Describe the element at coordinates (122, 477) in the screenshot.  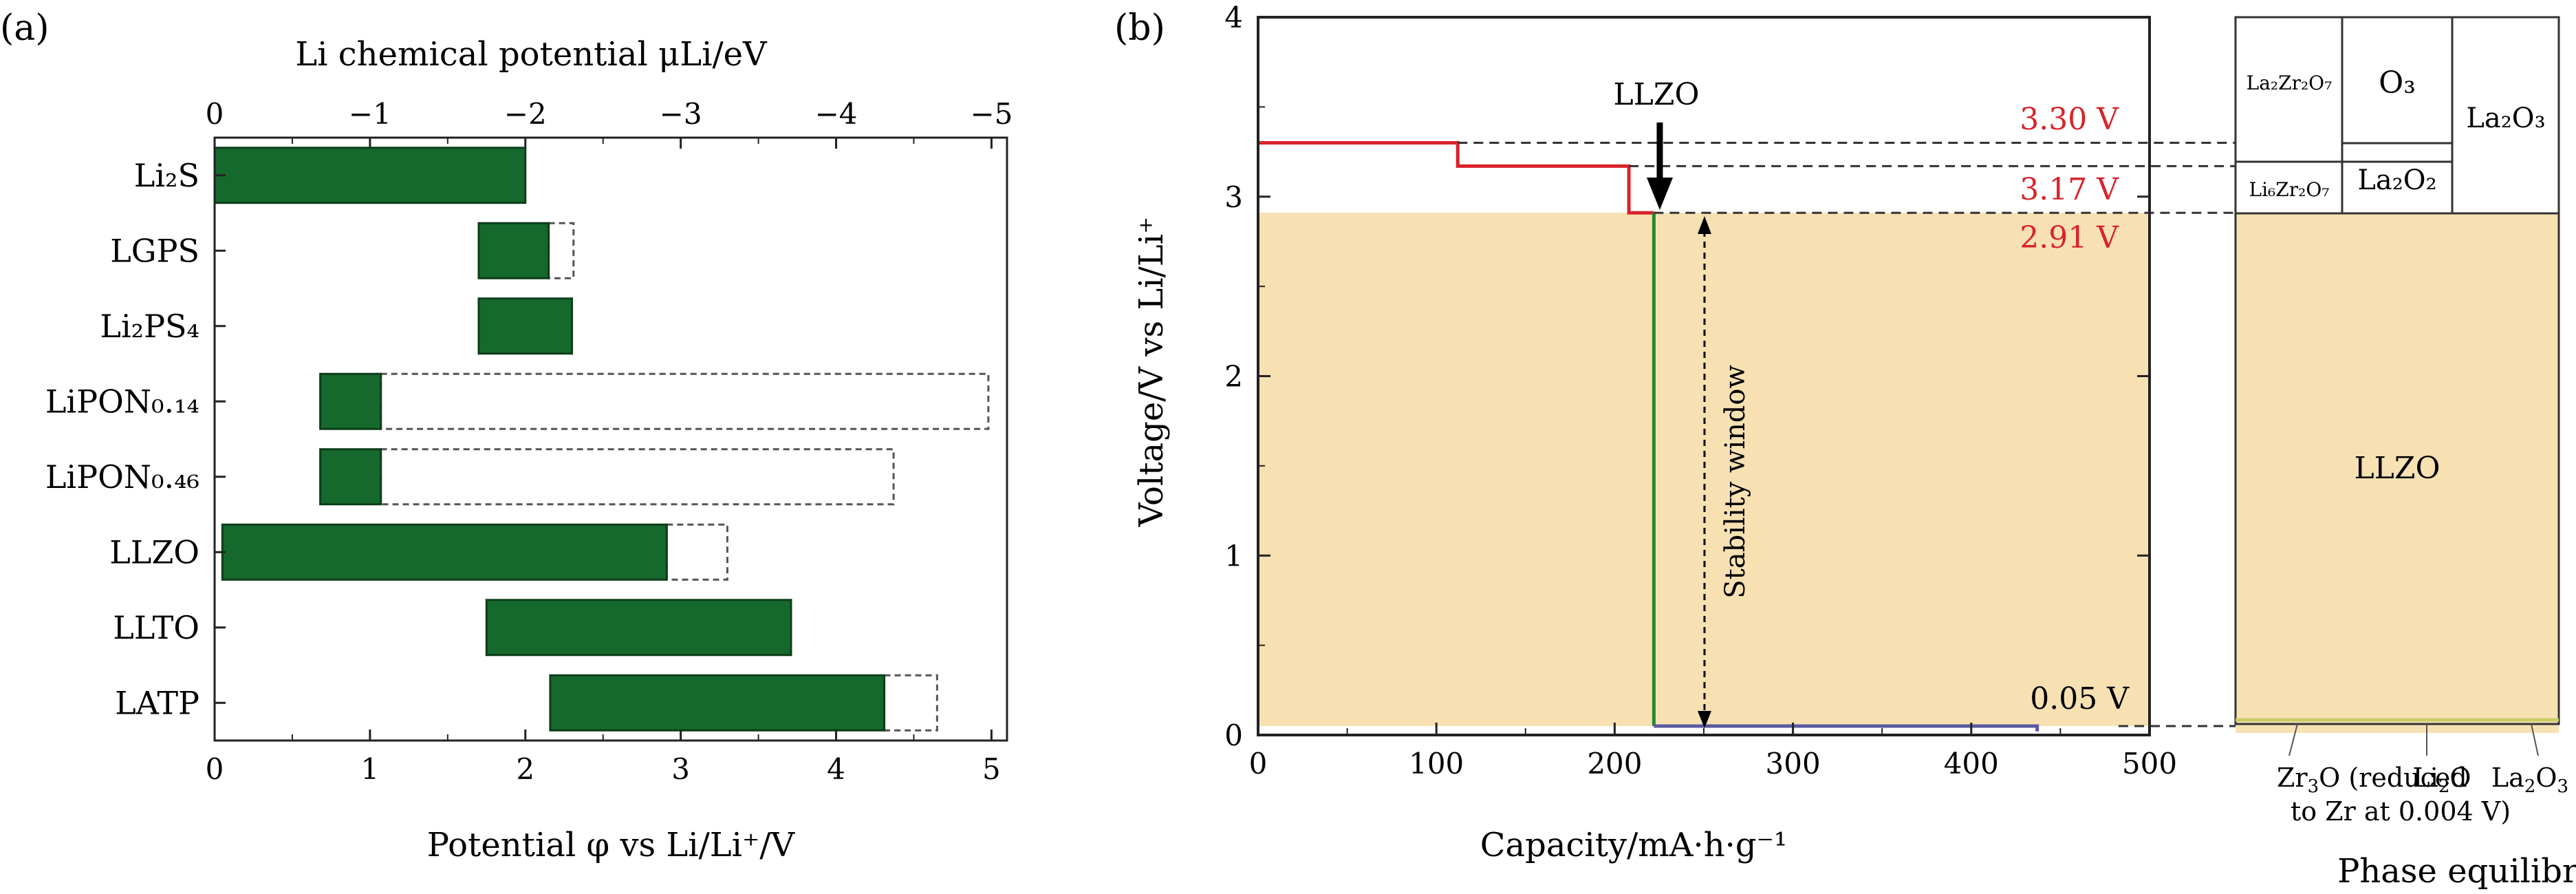
I see `category-label-4: LiPON₀.₄₆` at that location.